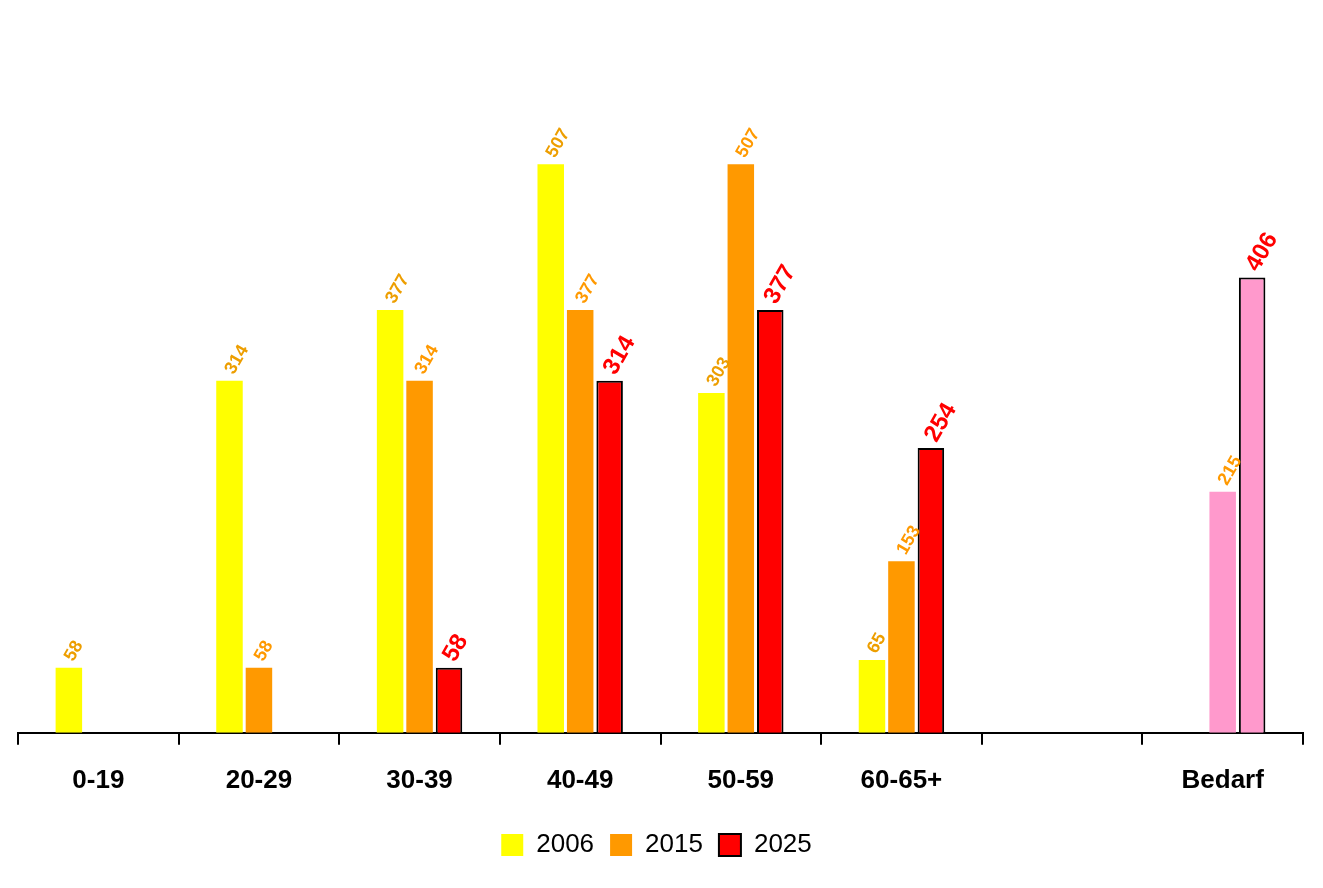  Describe the element at coordinates (259, 778) in the screenshot. I see `x-tick-label: 20-29` at that location.